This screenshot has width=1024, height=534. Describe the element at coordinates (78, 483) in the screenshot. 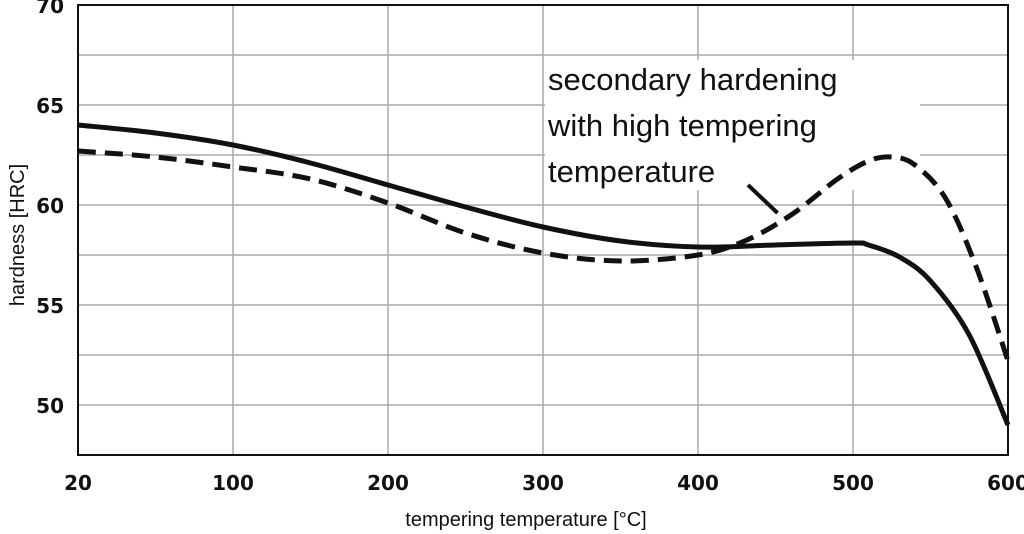

I see `x-tick-label: 20` at that location.